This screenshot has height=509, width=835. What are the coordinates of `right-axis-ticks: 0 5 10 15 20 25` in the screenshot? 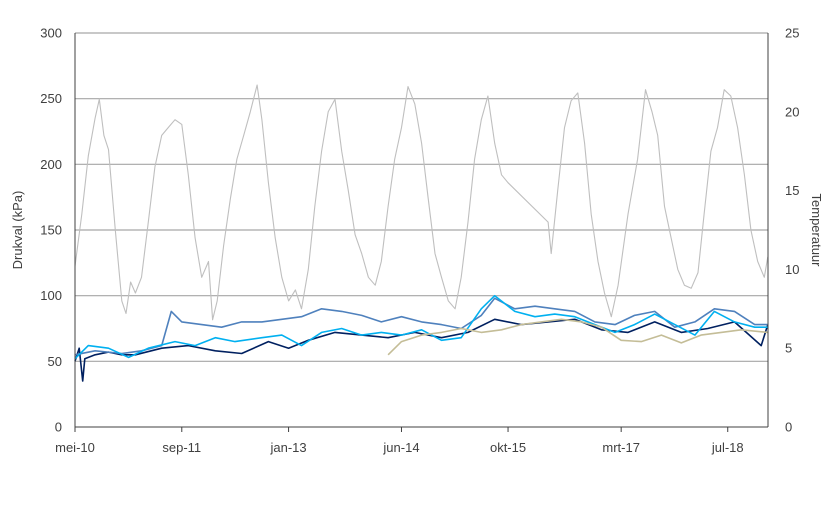 It's located at (792, 230).